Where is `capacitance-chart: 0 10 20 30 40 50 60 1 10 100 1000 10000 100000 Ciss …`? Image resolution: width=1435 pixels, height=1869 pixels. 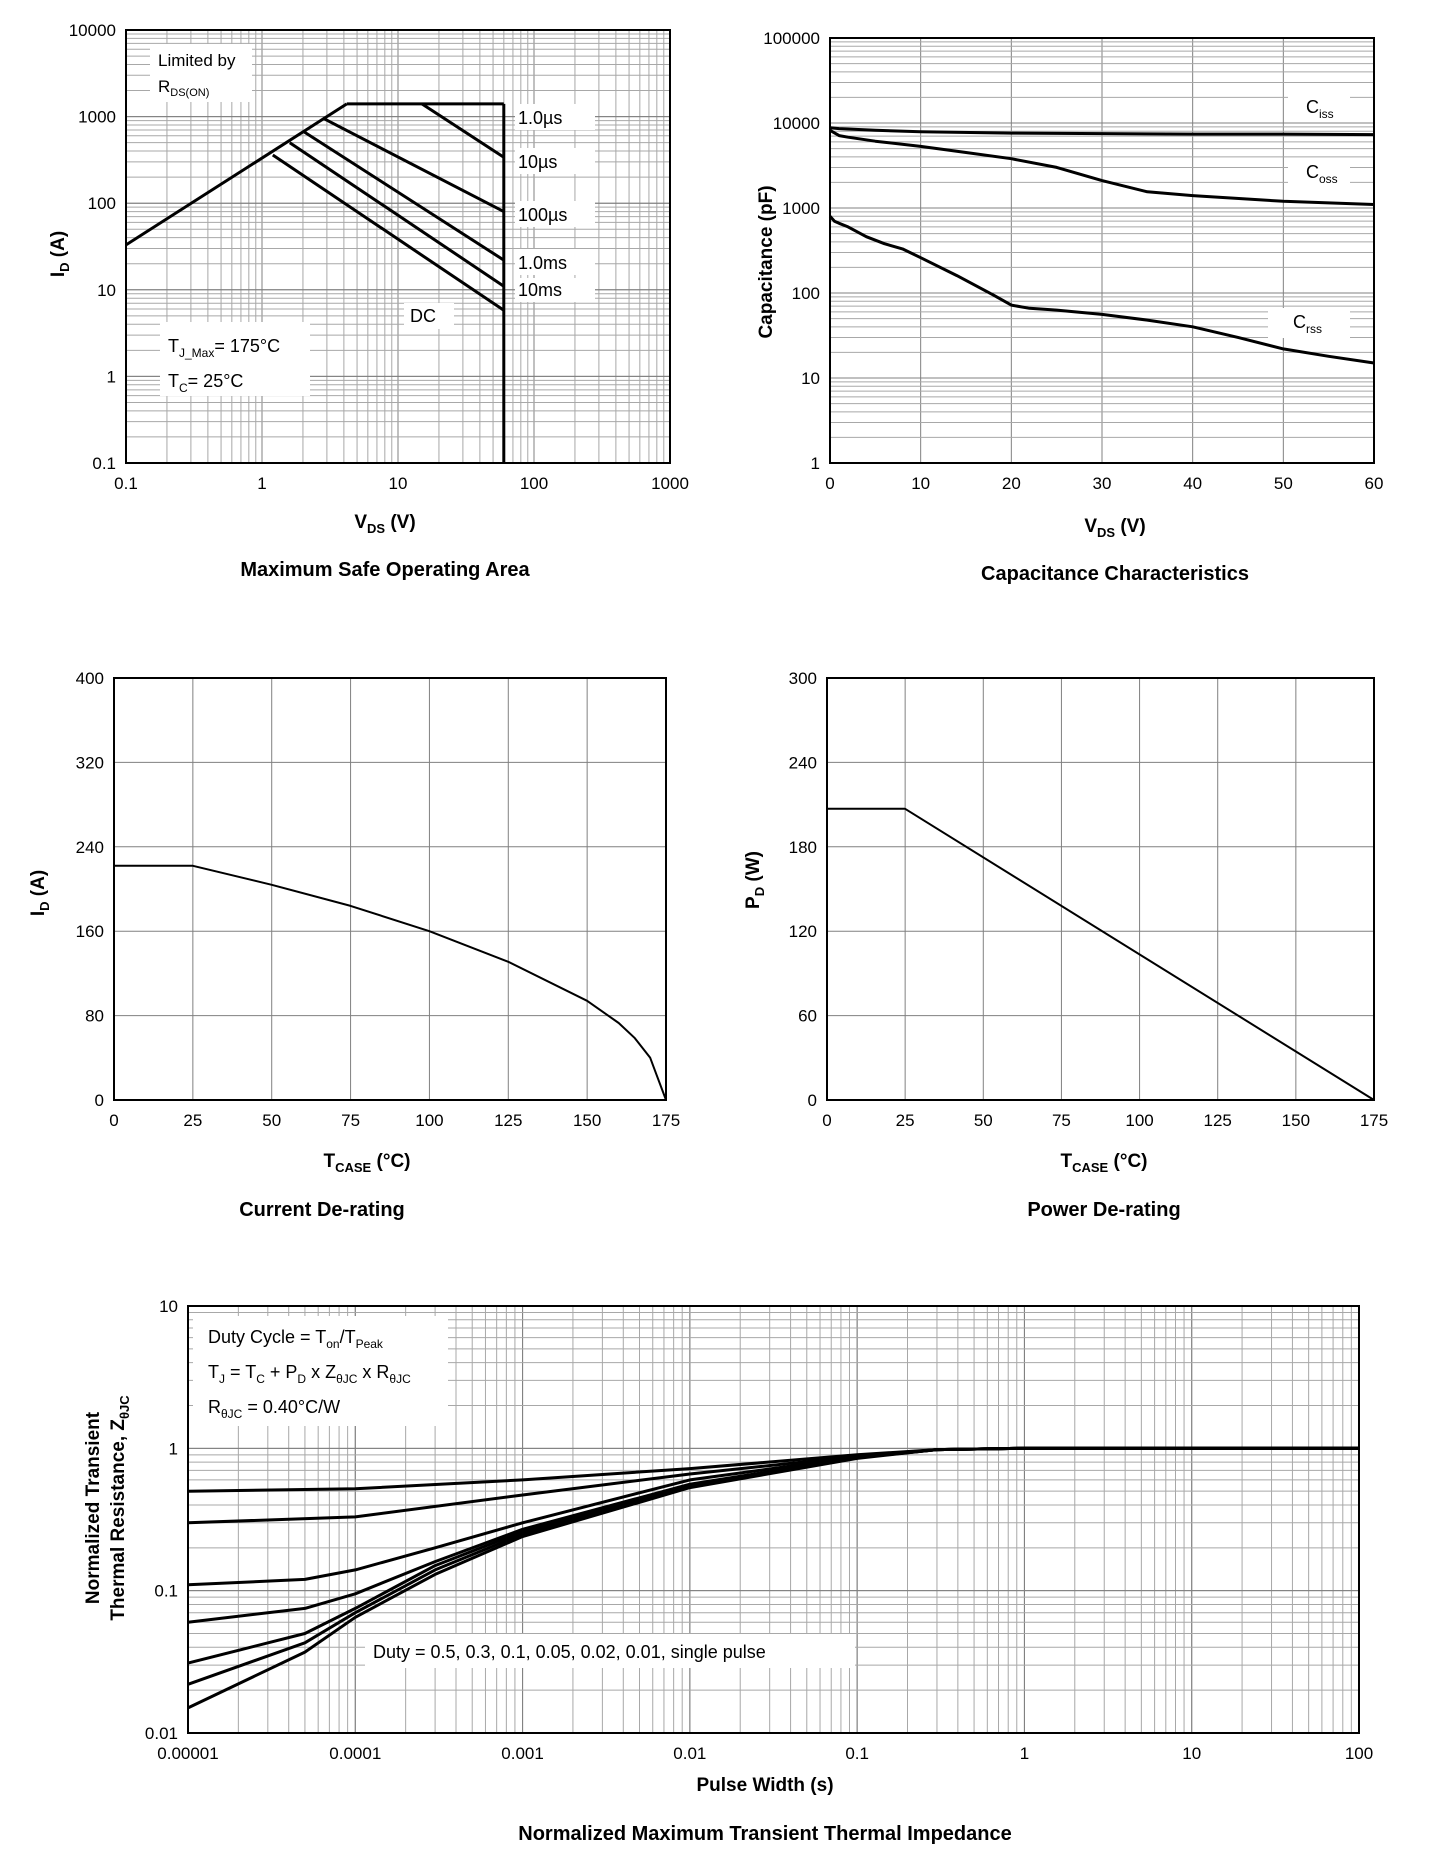
capacitance-chart: 0 10 20 30 40 50 60 1 10 100 1000 10000 100000 Ciss … is located at coordinates (1069, 307).